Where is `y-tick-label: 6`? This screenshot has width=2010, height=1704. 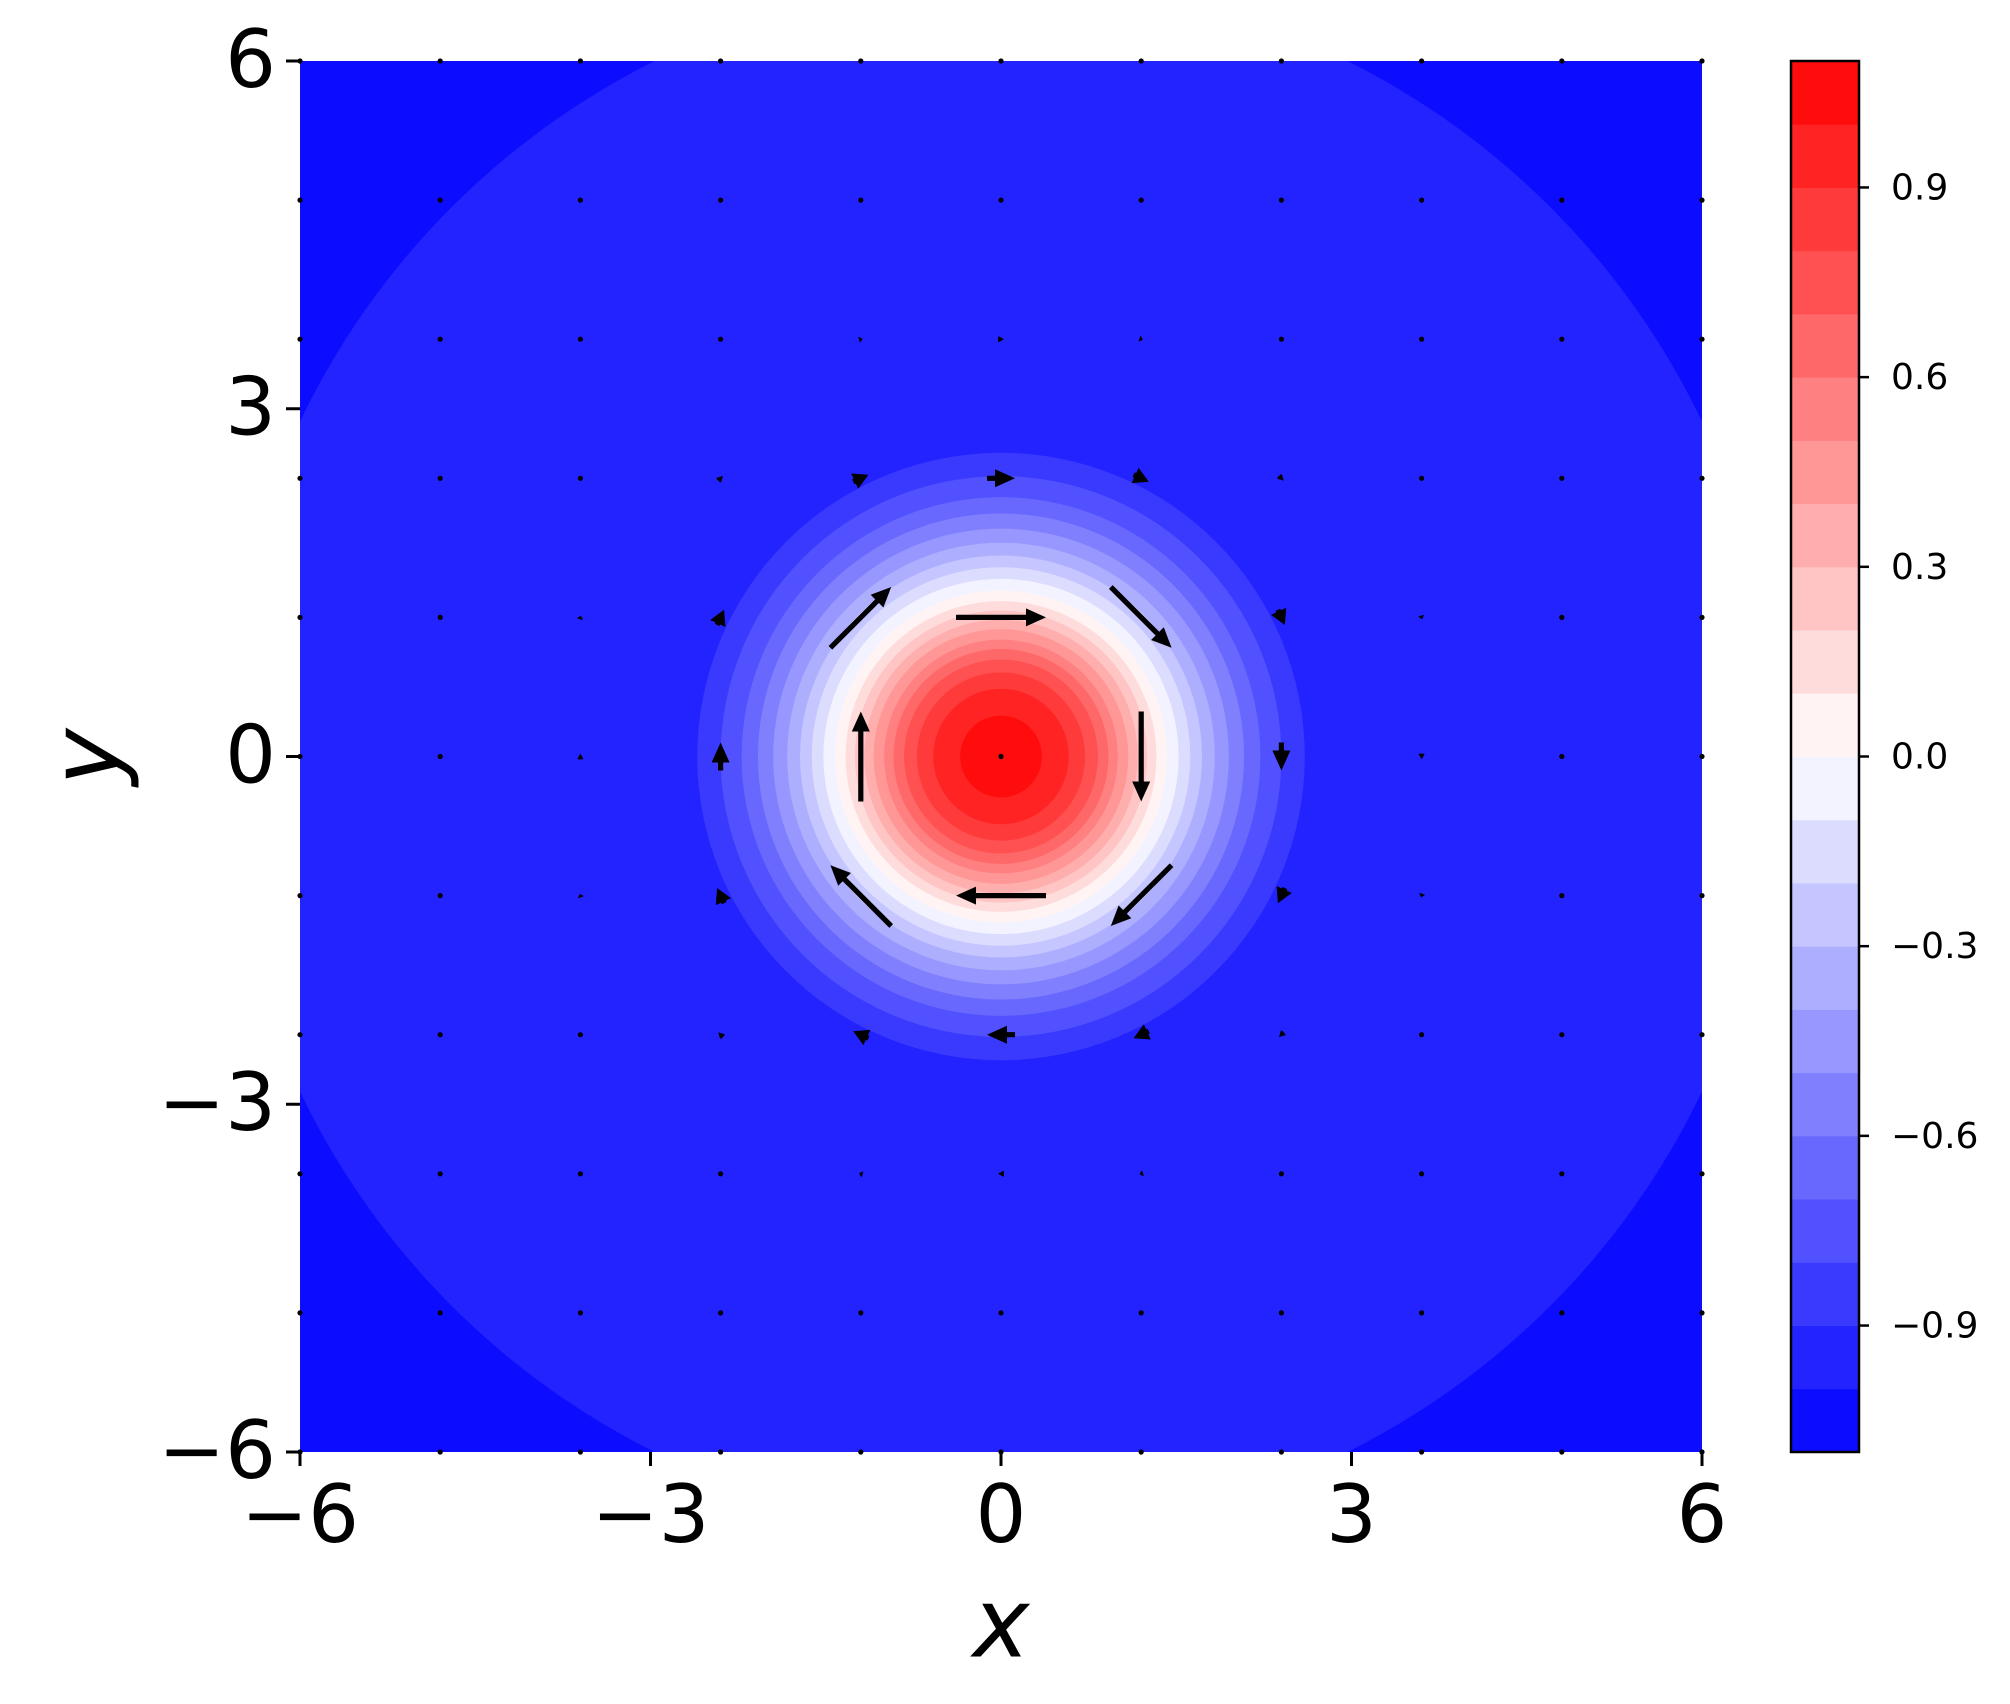
y-tick-label: 6 is located at coordinates (250, 59).